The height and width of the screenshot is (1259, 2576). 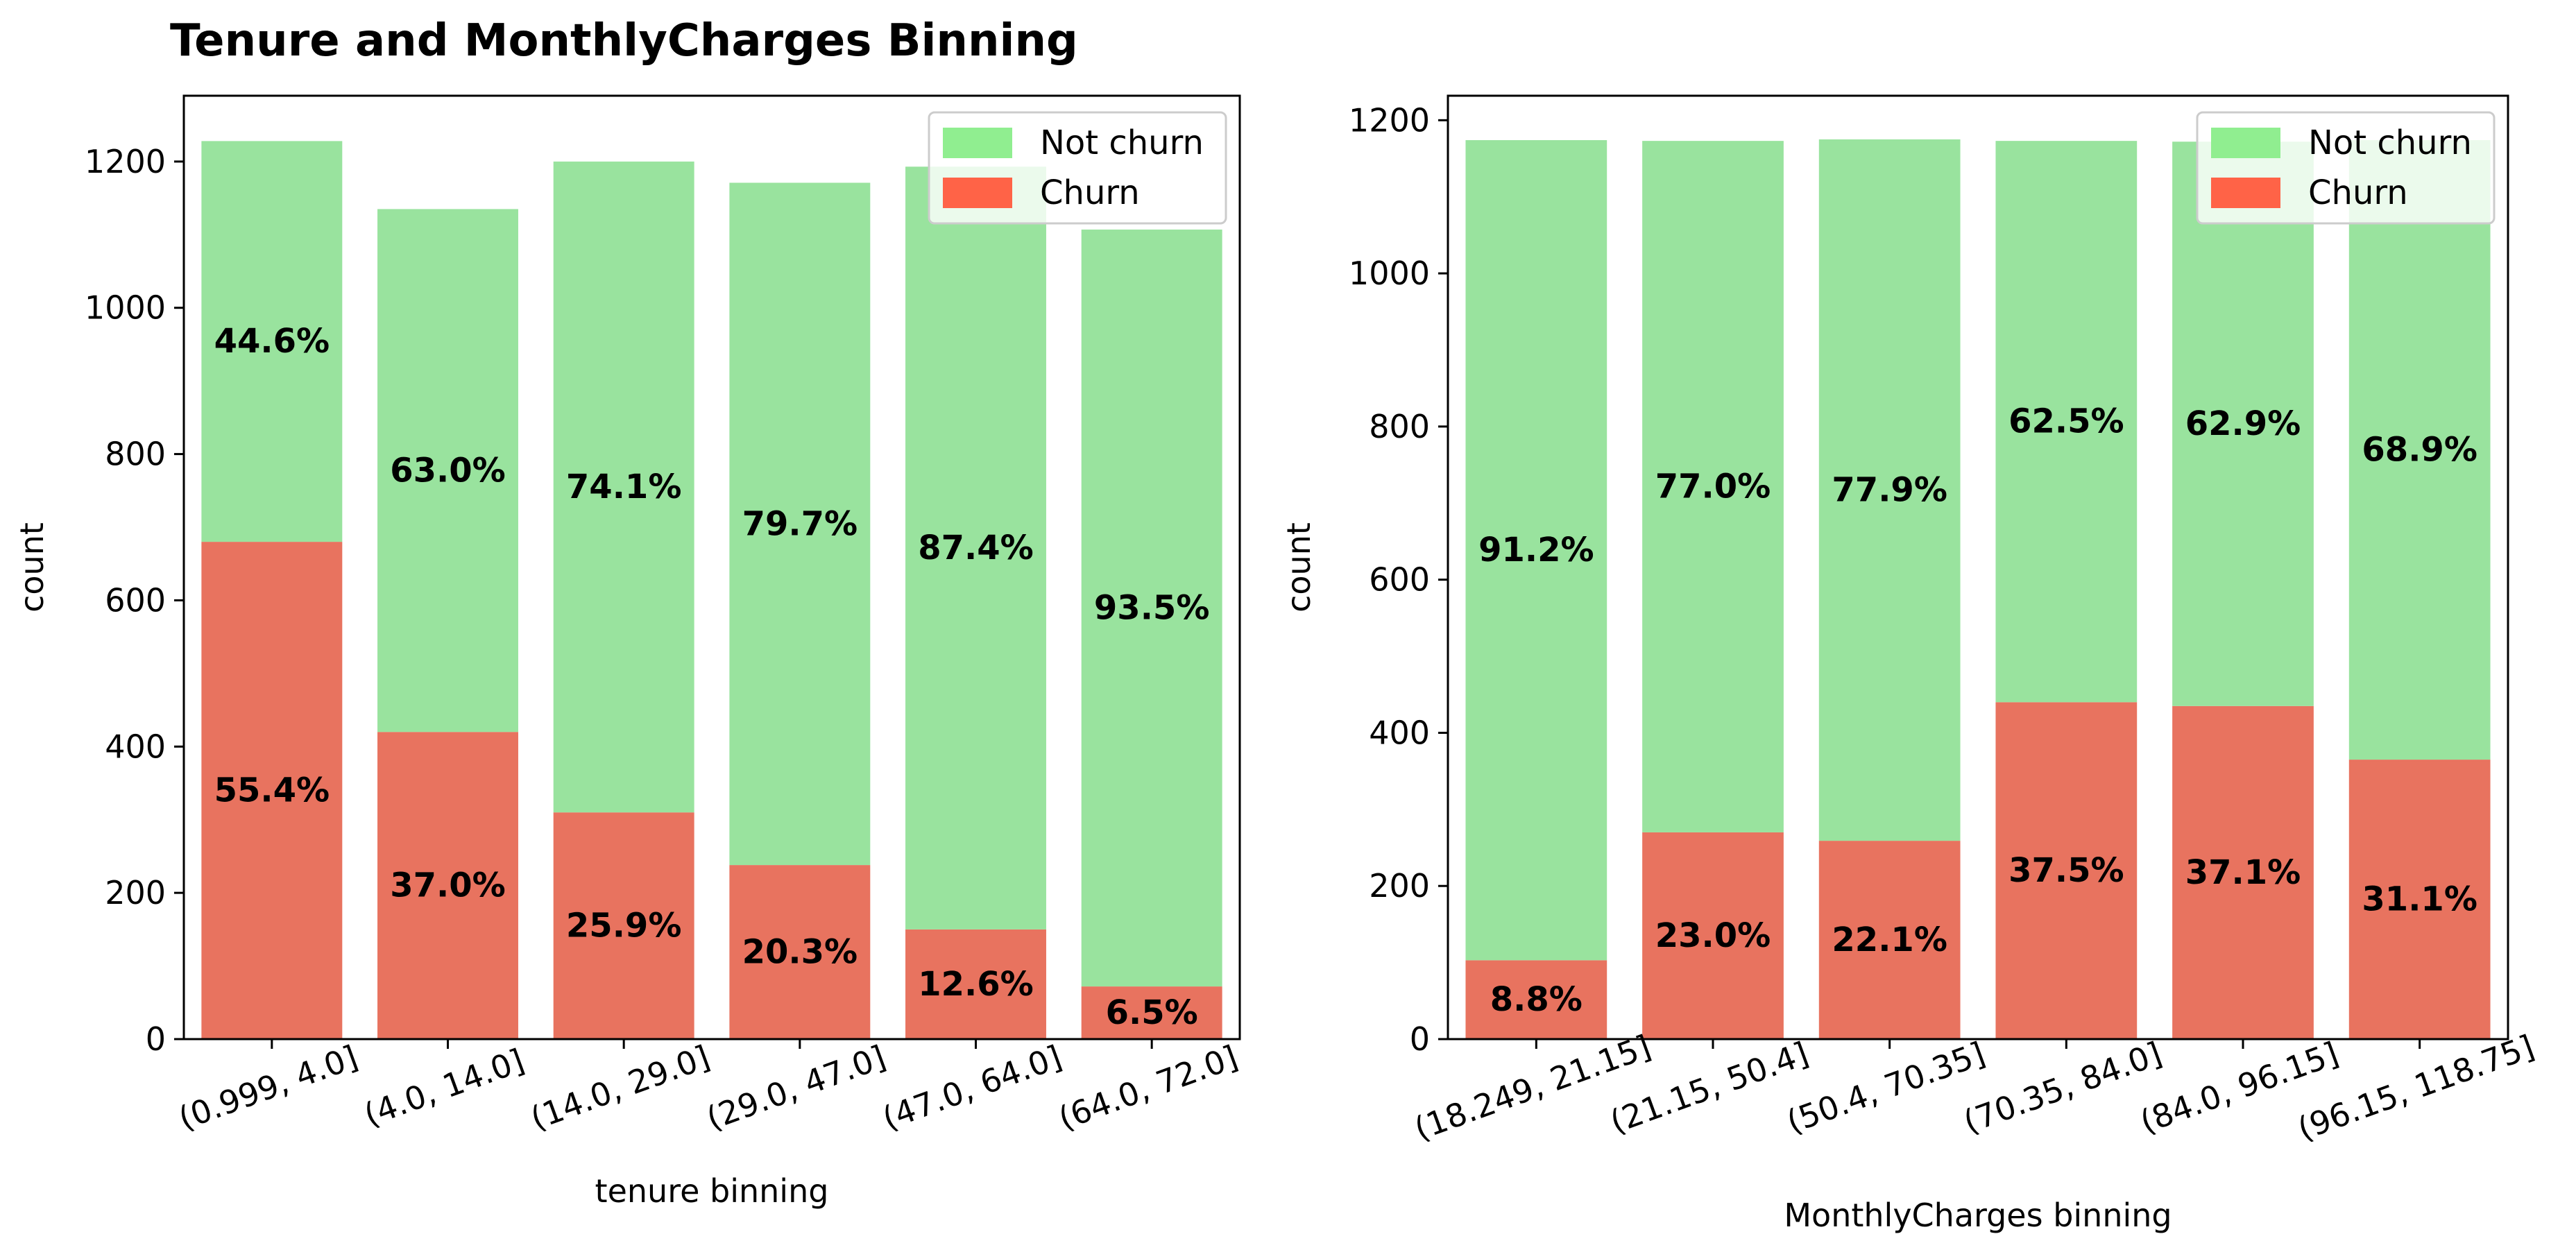 I want to click on data-label-churn: 20.3%, so click(x=800, y=953).